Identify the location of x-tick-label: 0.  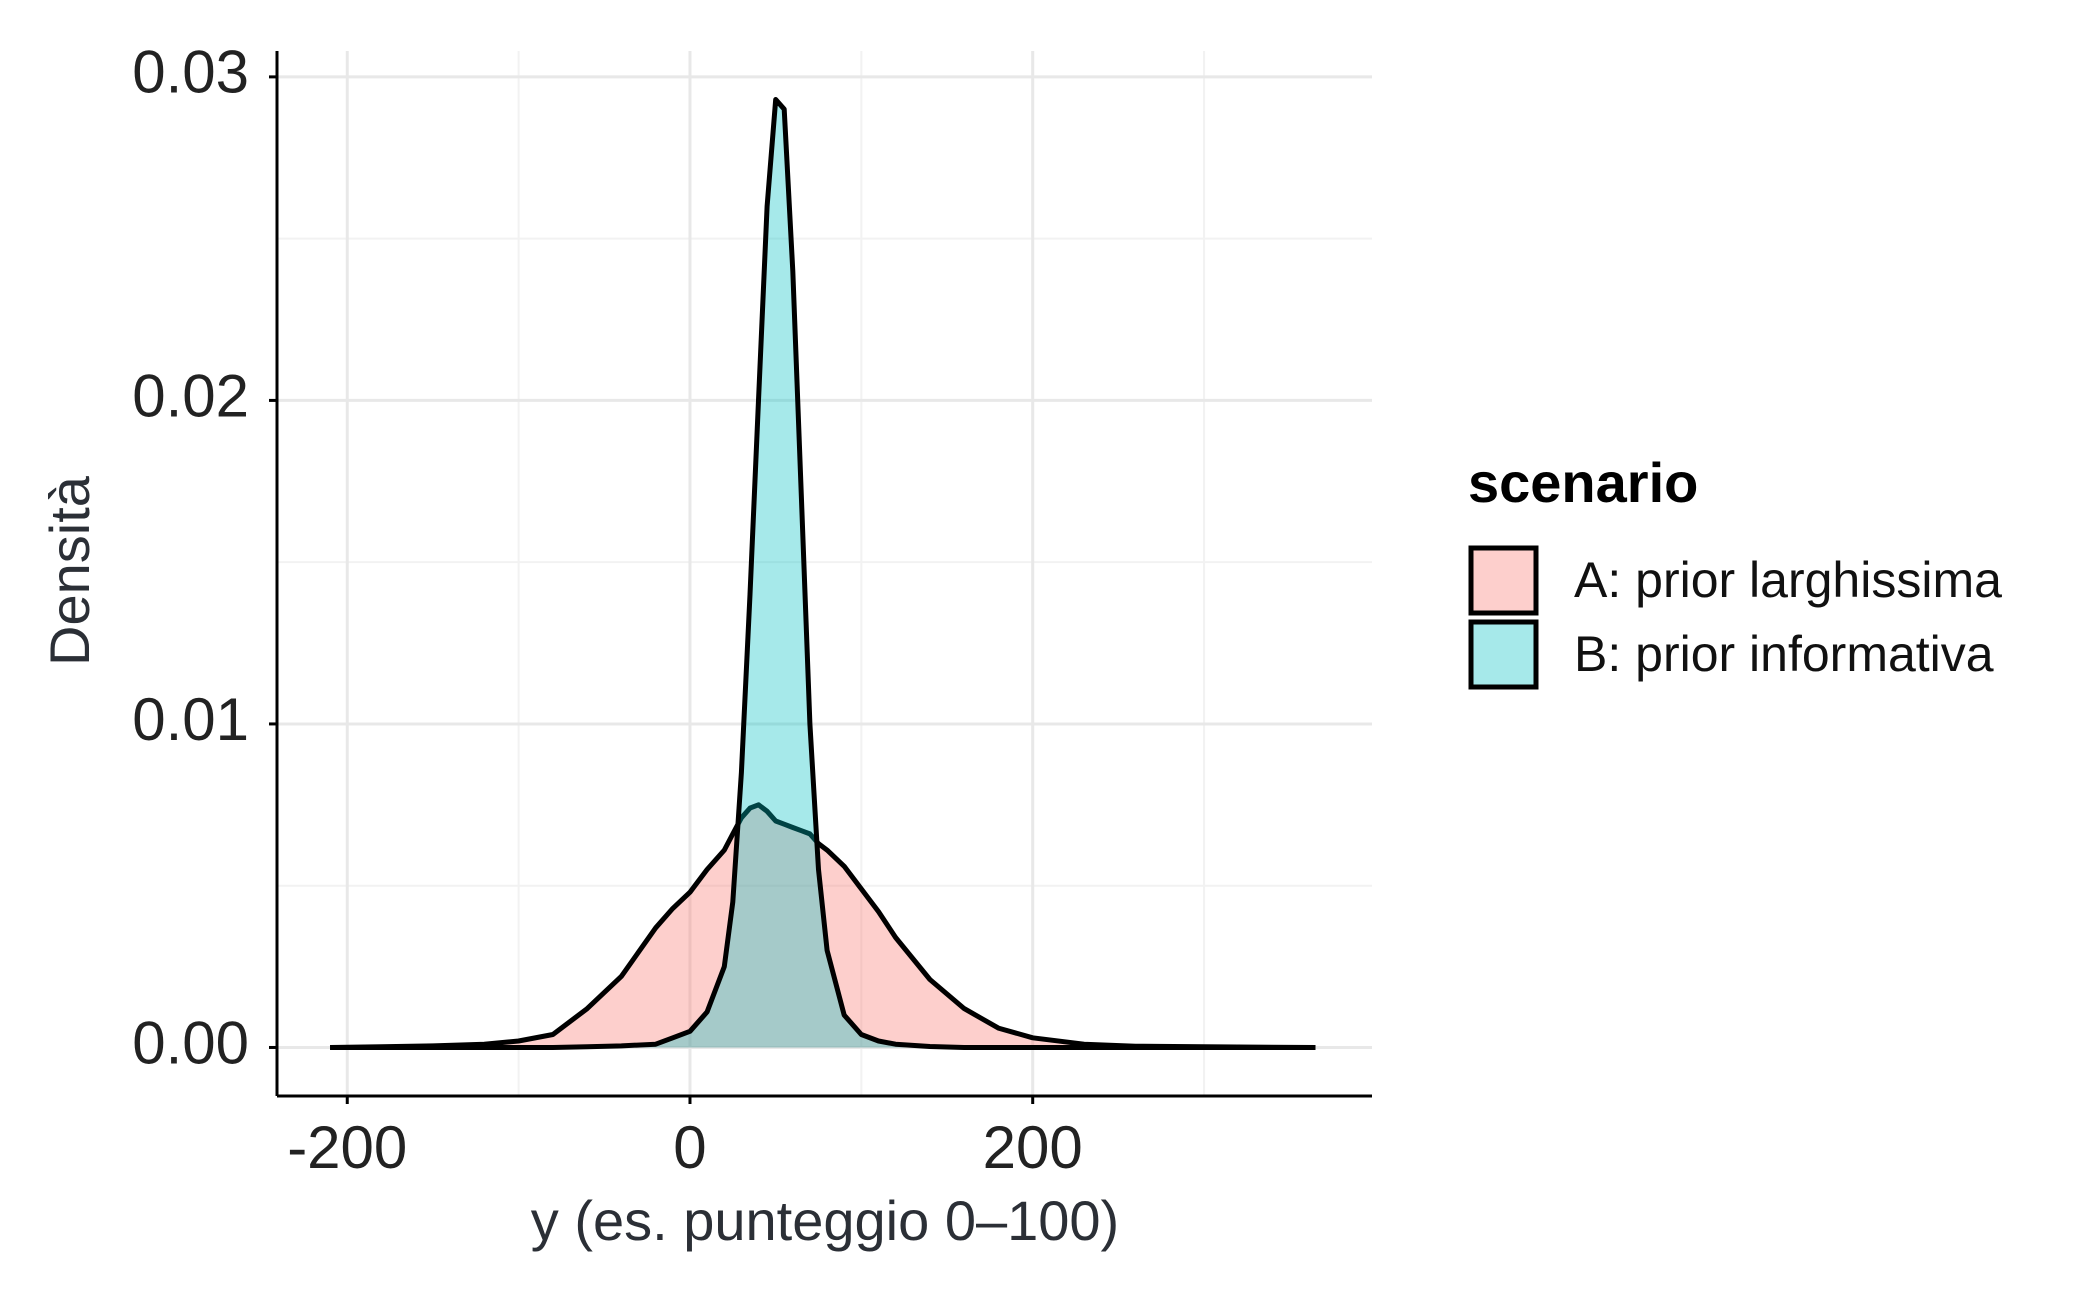
(689, 1147).